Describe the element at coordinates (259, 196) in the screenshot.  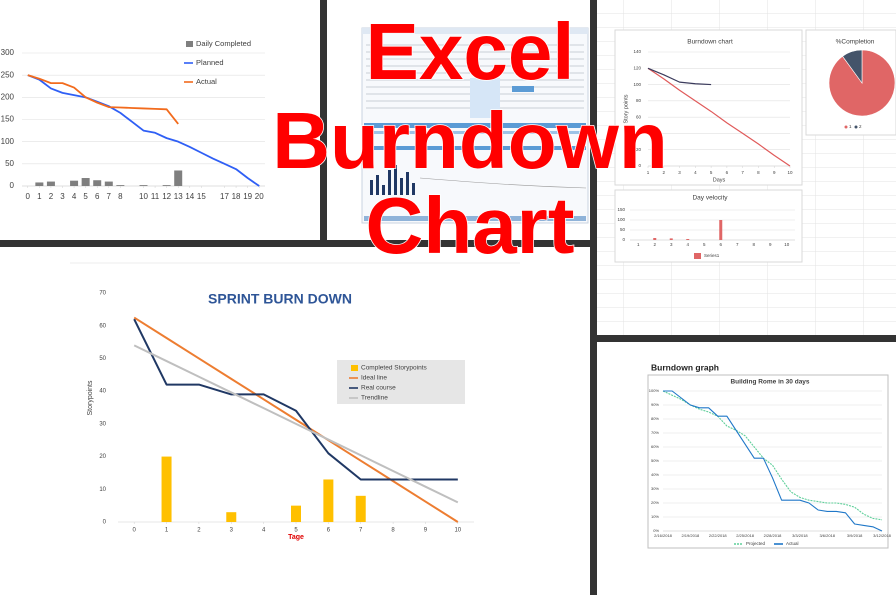
I see `x-tick-label: 20` at that location.